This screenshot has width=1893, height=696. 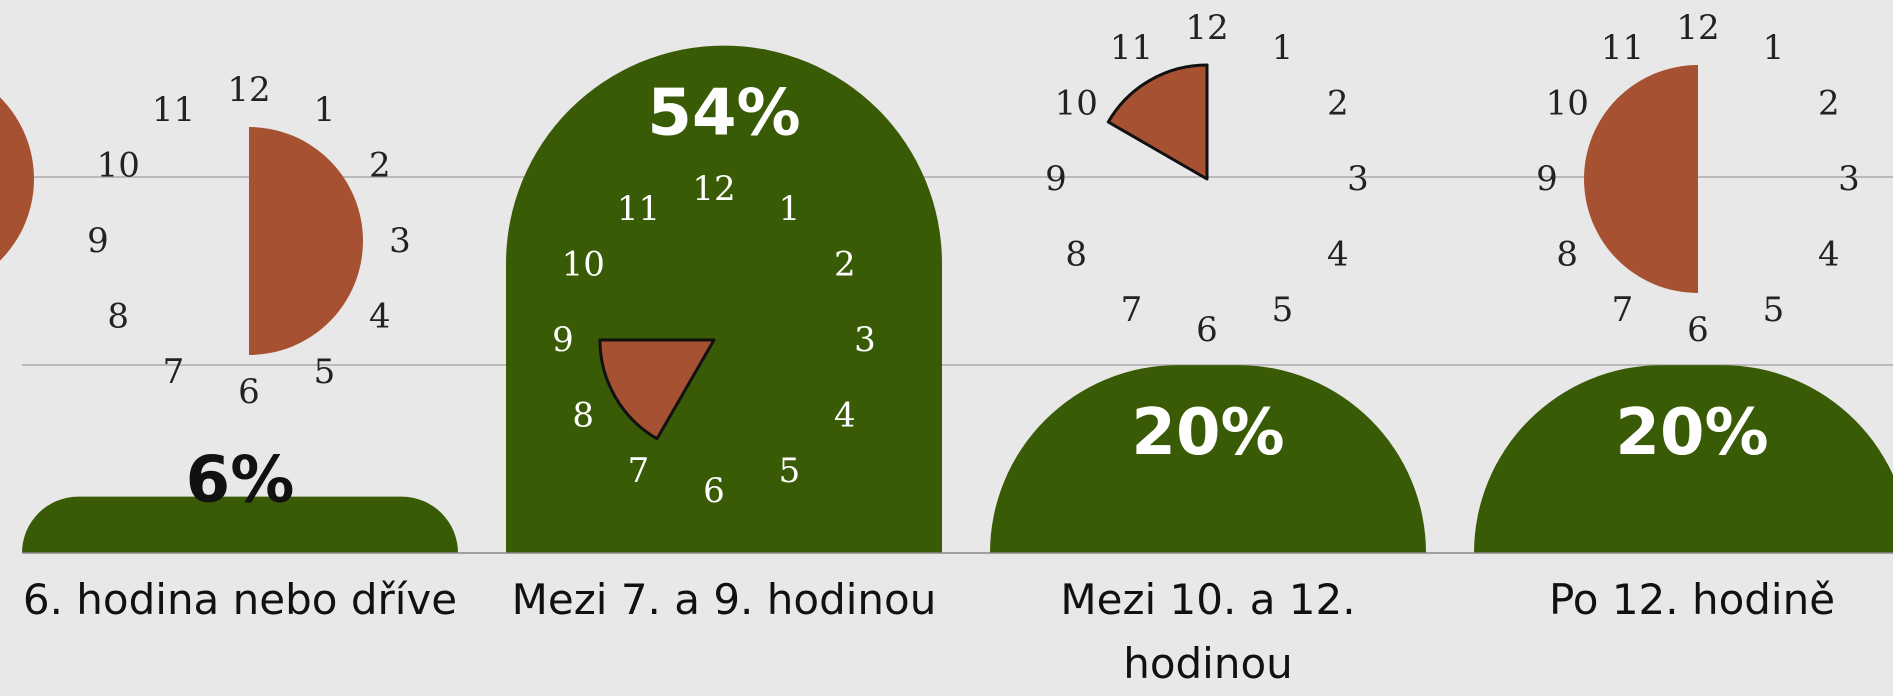 What do you see at coordinates (1208, 631) in the screenshot?
I see `category-label: Mezi 10. a 12. hodinou` at bounding box center [1208, 631].